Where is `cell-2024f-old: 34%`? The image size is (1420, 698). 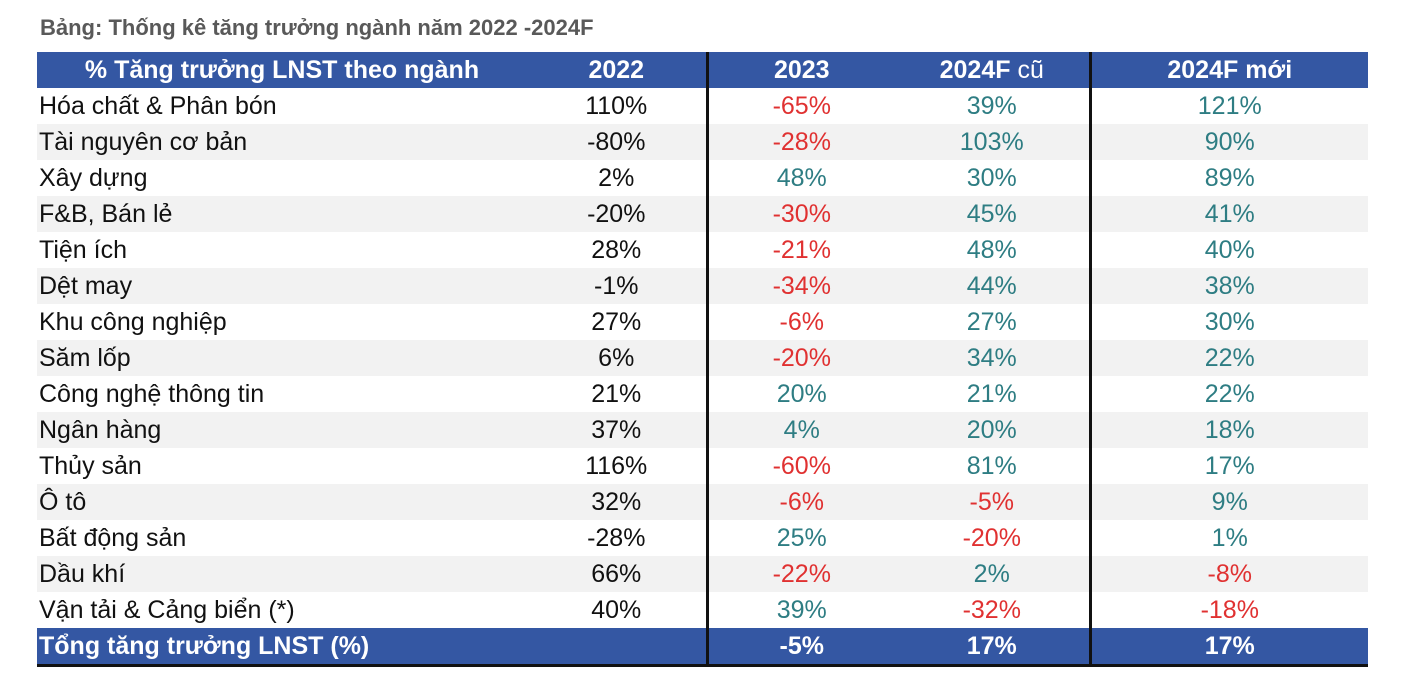
cell-2024f-old: 34% is located at coordinates (993, 358).